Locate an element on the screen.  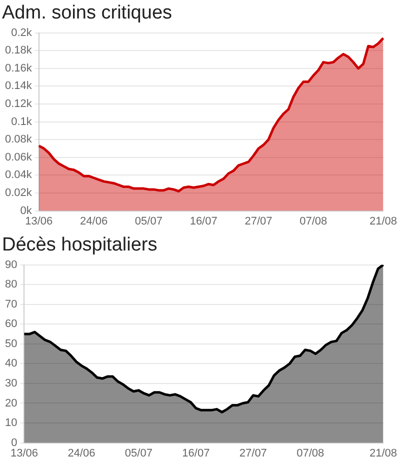
y-tick-label: 30 is located at coordinates (11, 384).